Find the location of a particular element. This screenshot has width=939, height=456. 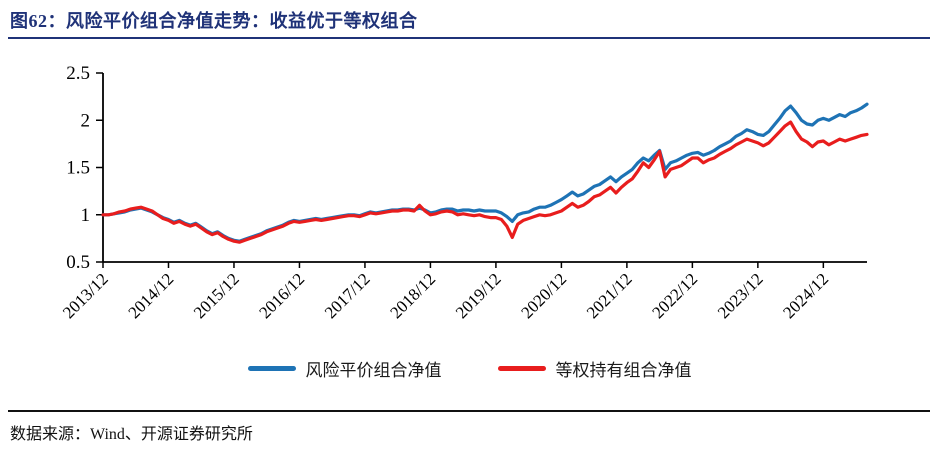

x-tick-label: 2014/12 is located at coordinates (150, 295).